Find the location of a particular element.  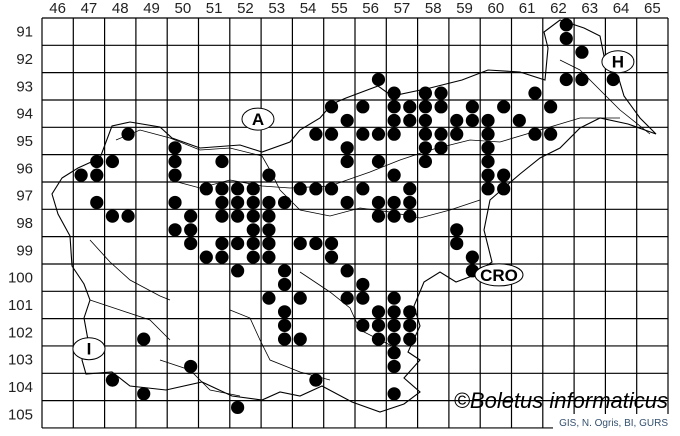

country-label: CRO is located at coordinates (499, 275).